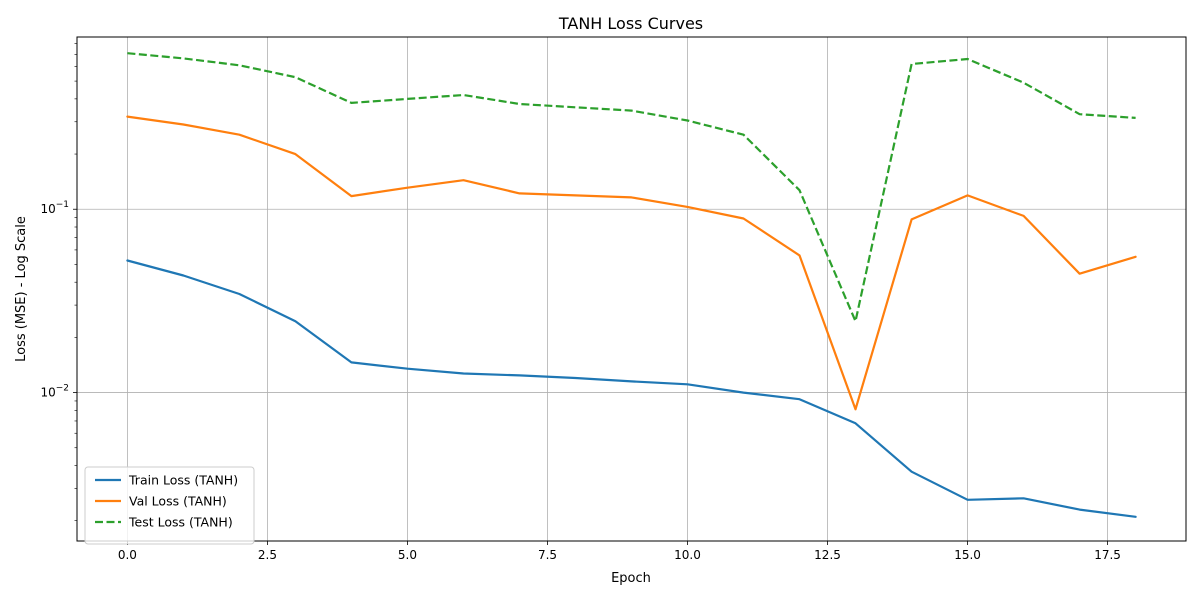  I want to click on x-tick-label: 7.5, so click(547, 555).